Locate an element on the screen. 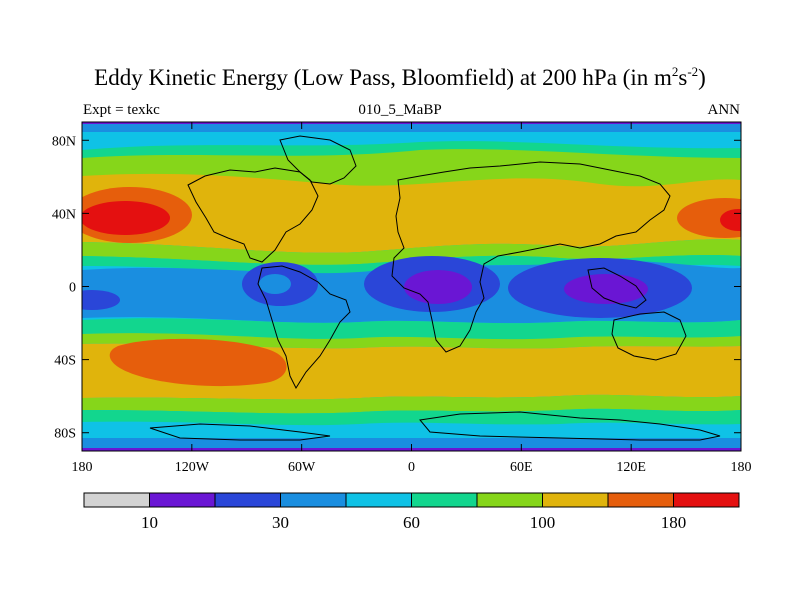  colorbar-label: 100 is located at coordinates (543, 522).